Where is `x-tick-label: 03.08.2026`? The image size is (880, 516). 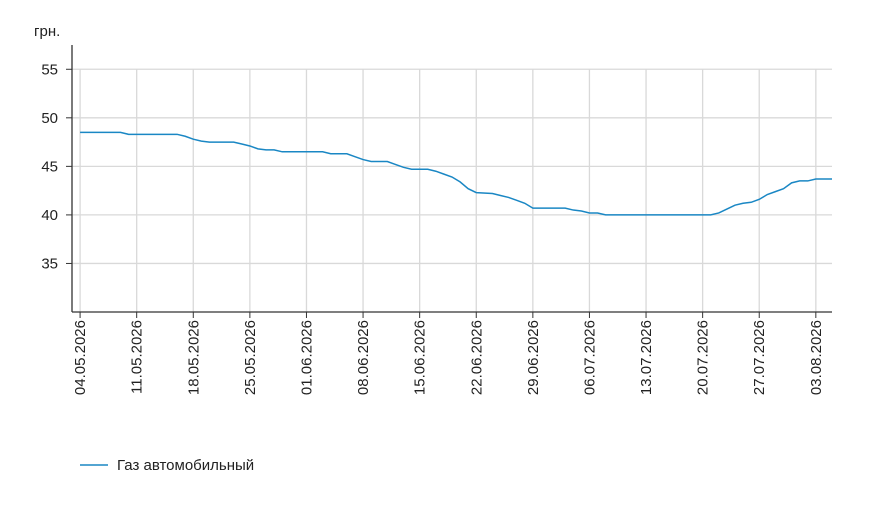 x-tick-label: 03.08.2026 is located at coordinates (816, 357).